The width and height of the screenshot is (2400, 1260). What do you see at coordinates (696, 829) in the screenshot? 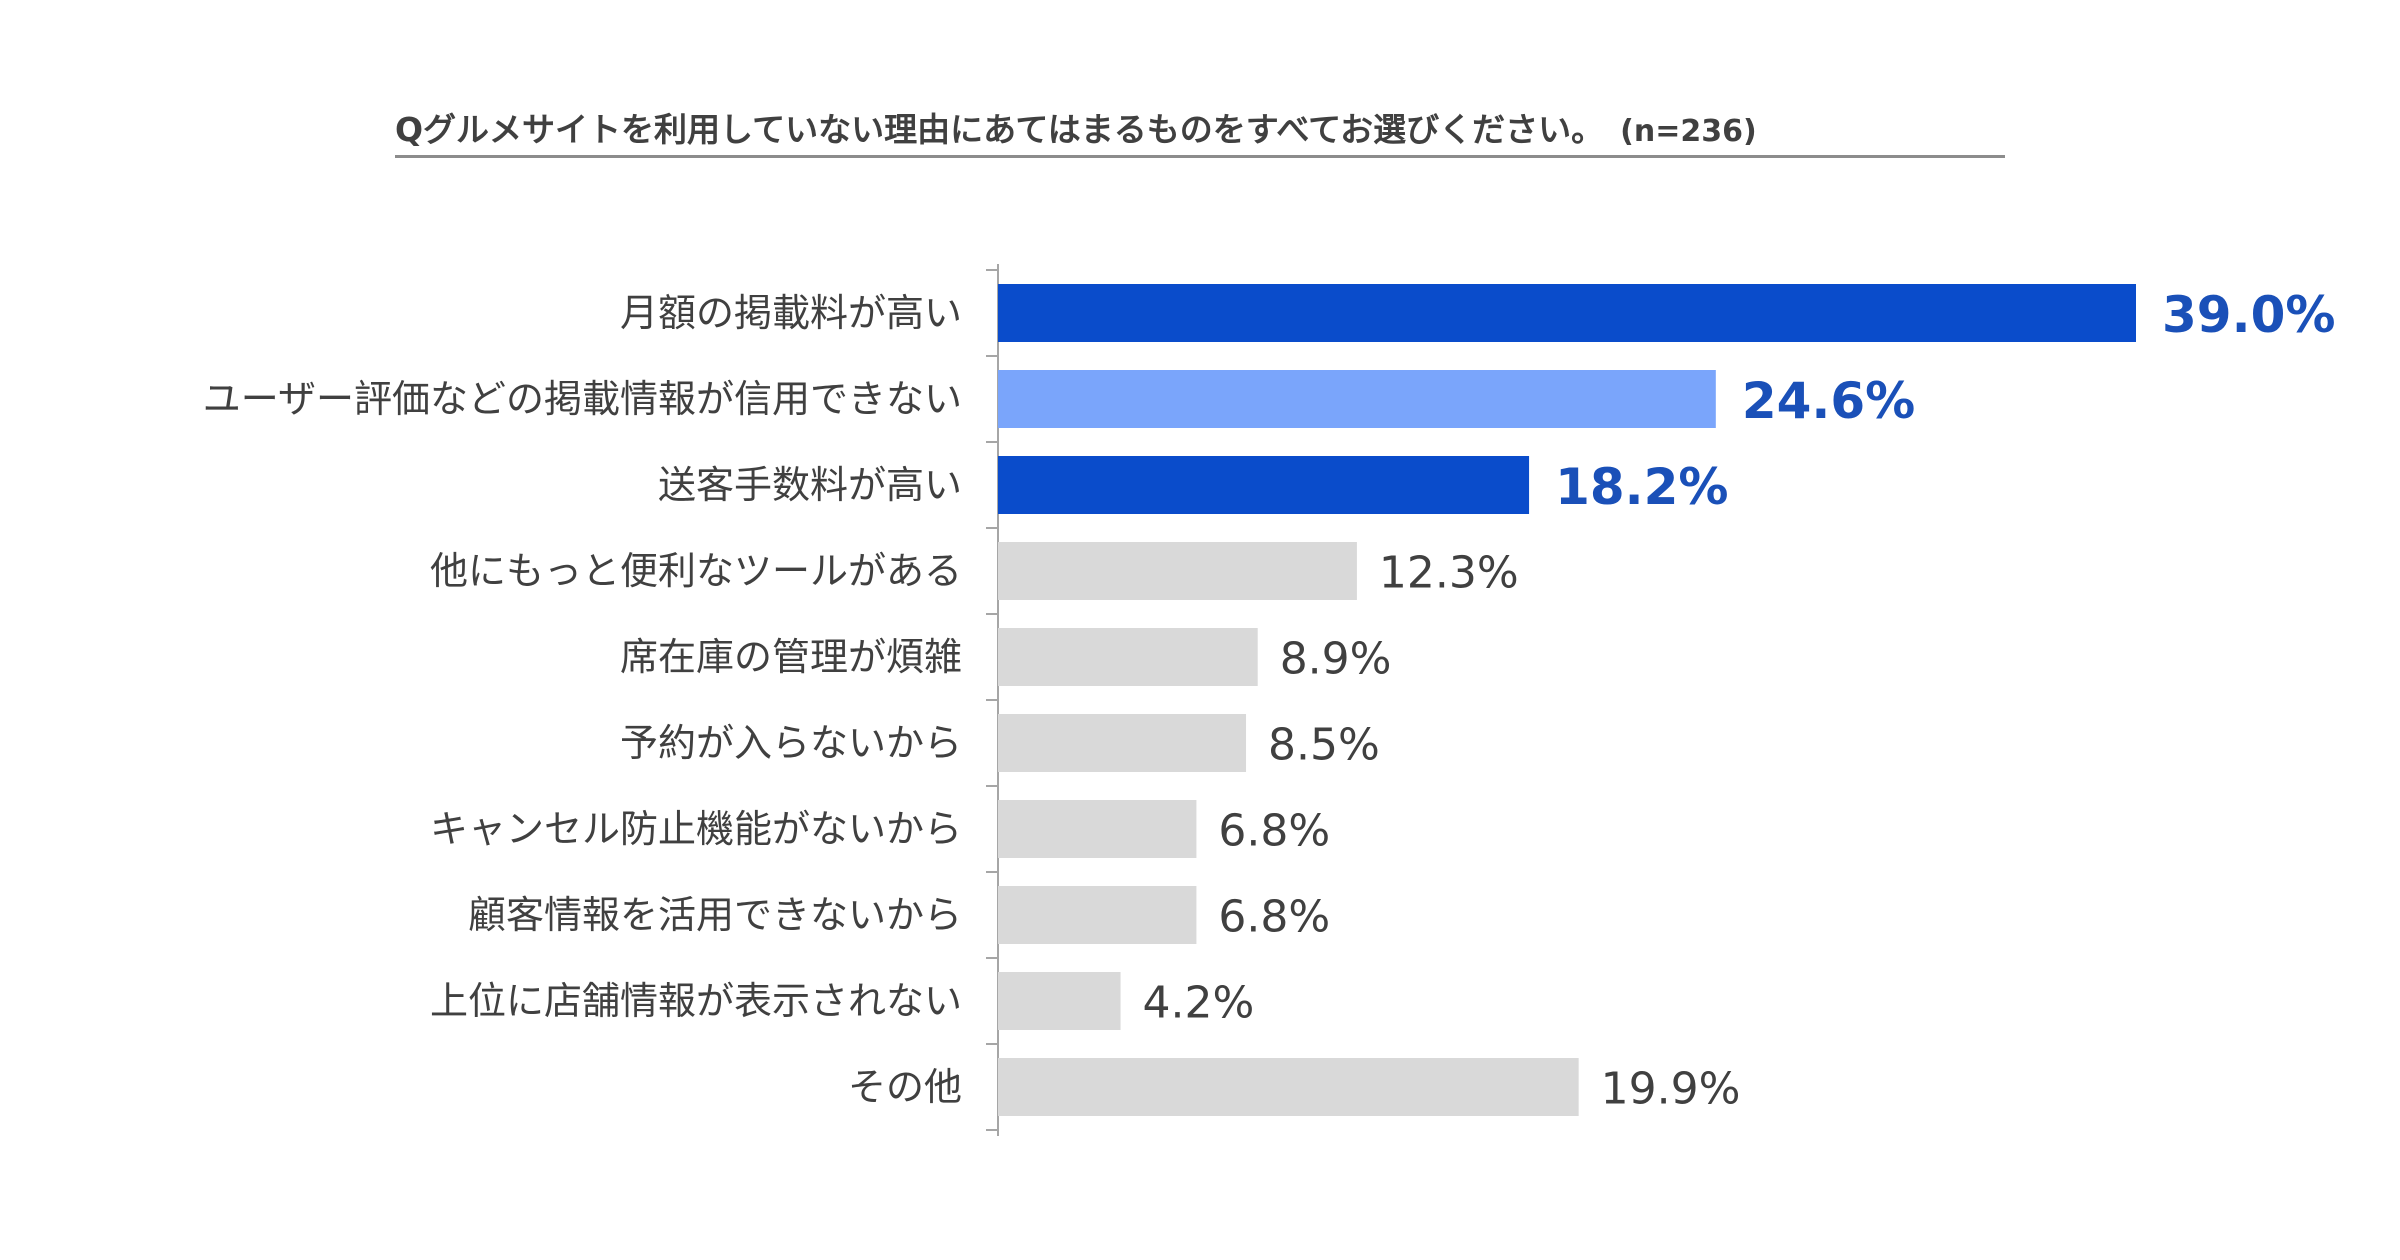
I see `category-label: キャンセル防止機能がないから` at bounding box center [696, 829].